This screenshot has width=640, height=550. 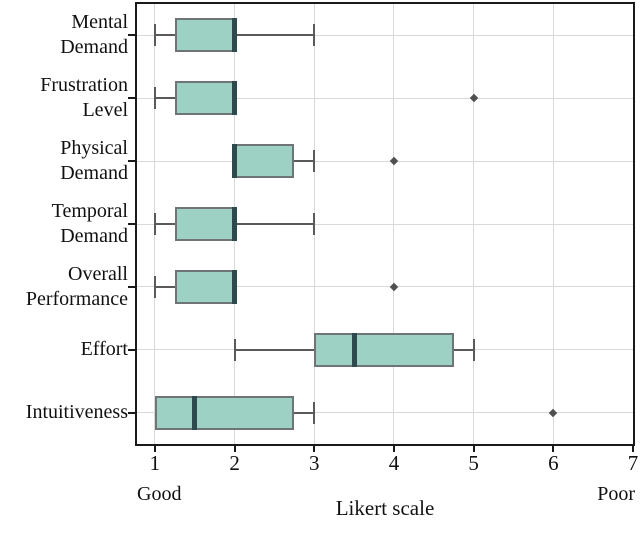 I want to click on category-label-overall-performance: Overall Performance, so click(x=76, y=286).